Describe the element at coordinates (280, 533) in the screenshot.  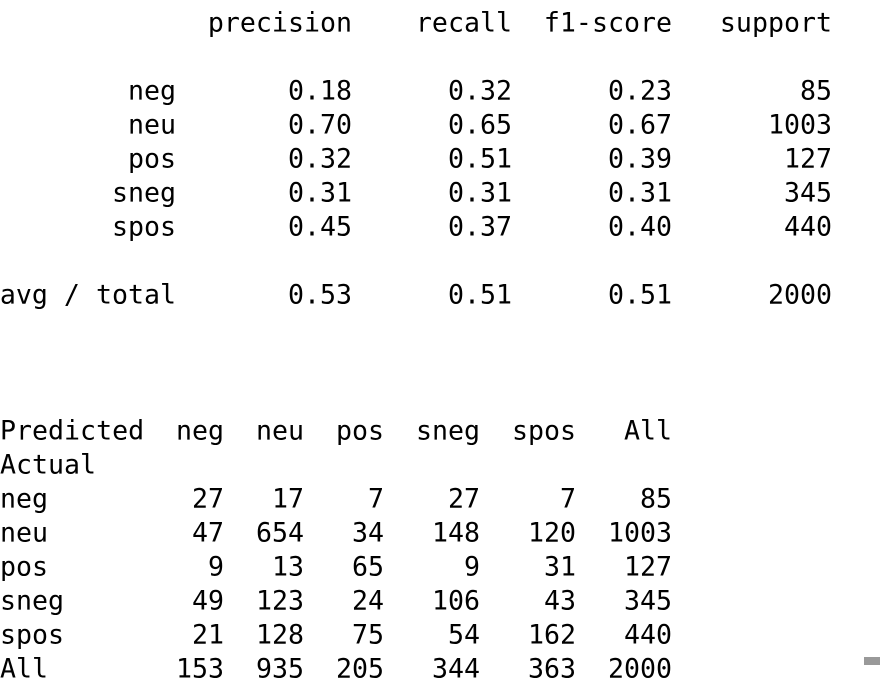
I see `crosstab-cell: 654` at that location.